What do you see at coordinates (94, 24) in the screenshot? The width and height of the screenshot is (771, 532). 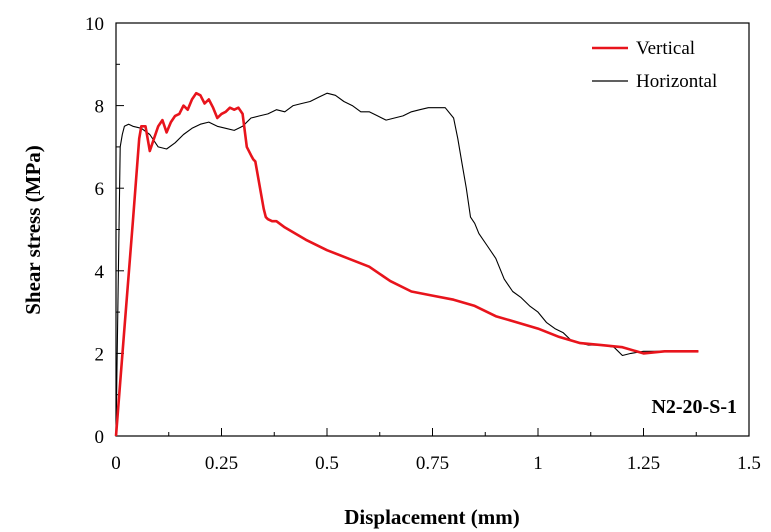 I see `y-tick-label: 10` at bounding box center [94, 24].